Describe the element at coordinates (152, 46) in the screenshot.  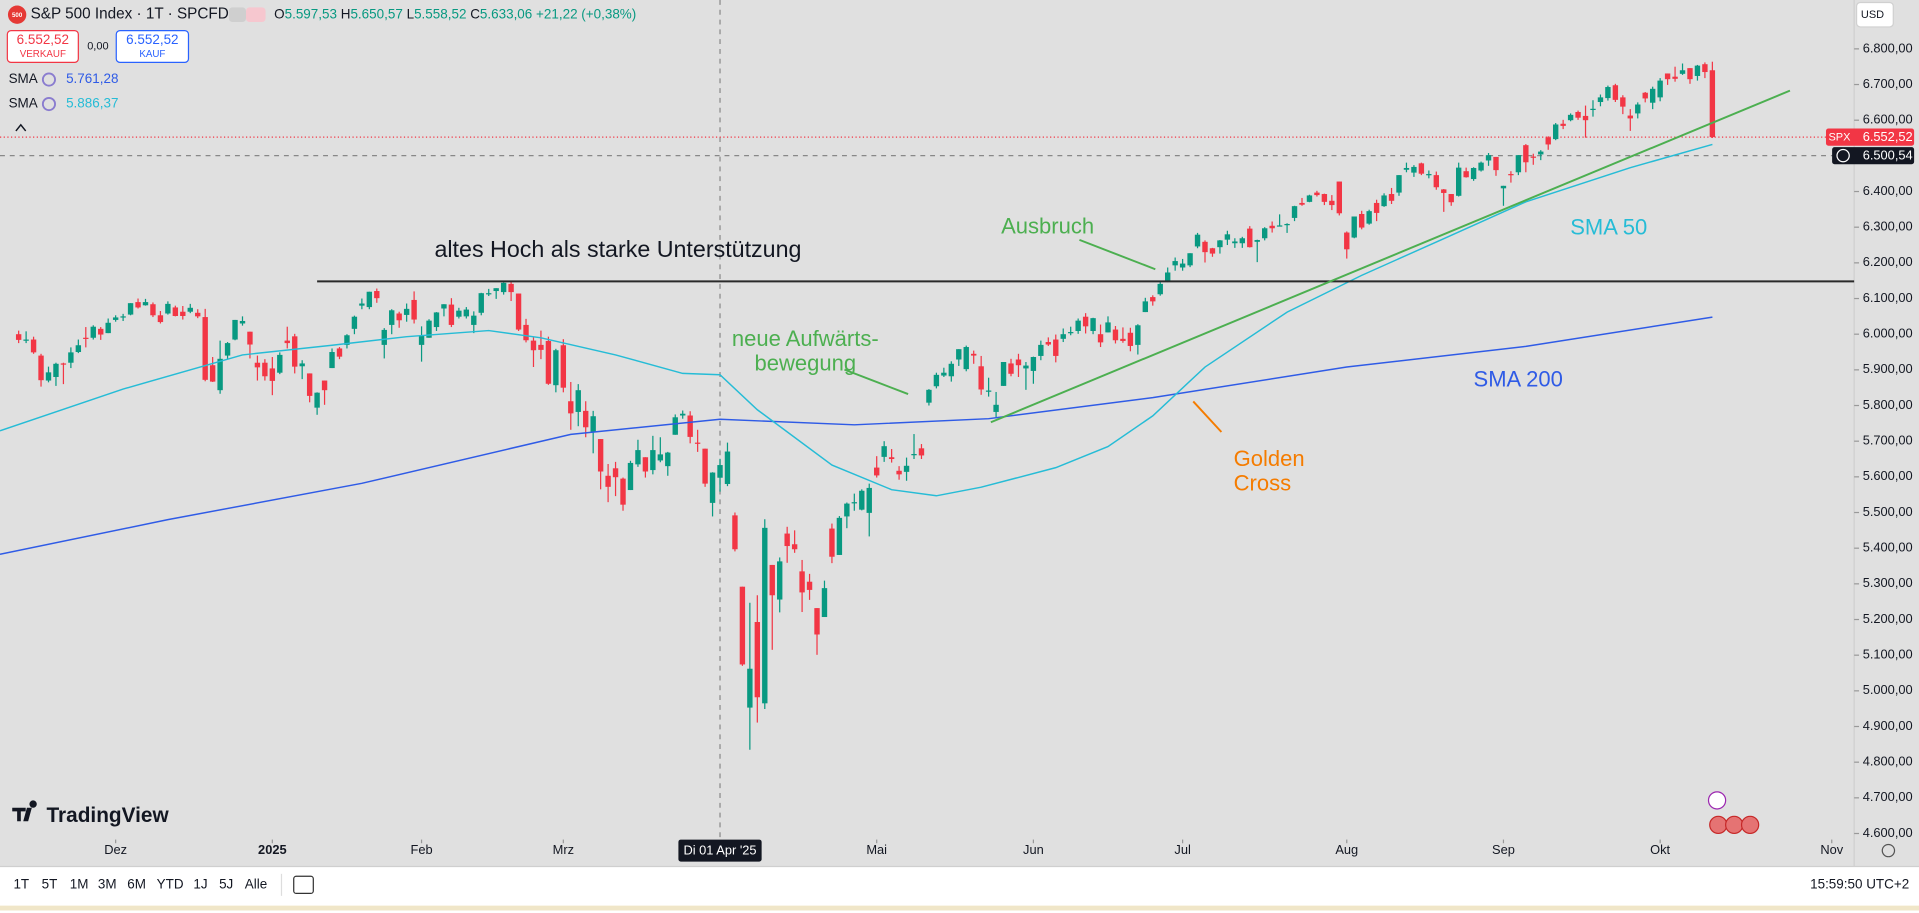
I see `buy-button` at that location.